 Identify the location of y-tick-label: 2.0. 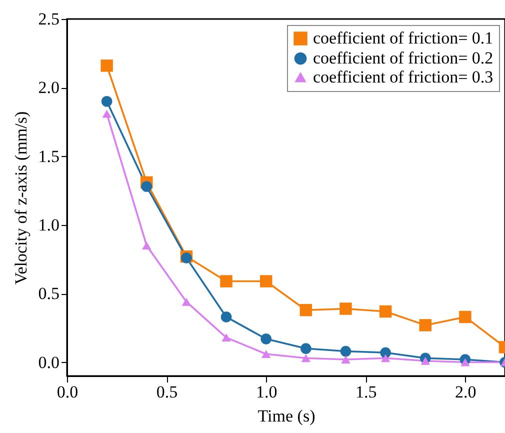
(49, 88).